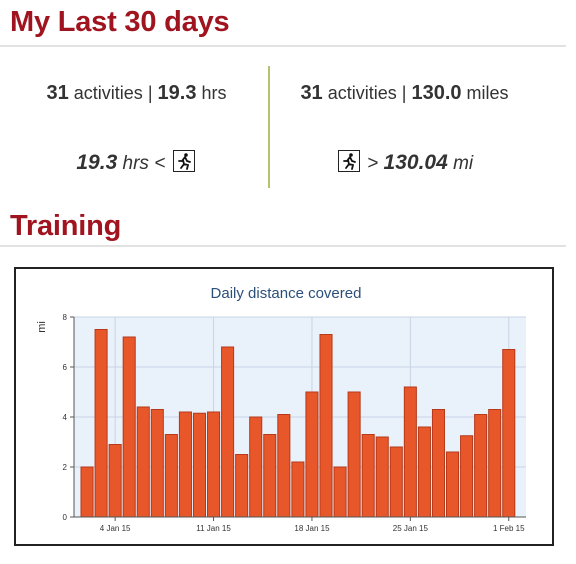 Image resolution: width=576 pixels, height=564 pixels. Describe the element at coordinates (119, 22) in the screenshot. I see `page-title: My Last 30 days` at that location.